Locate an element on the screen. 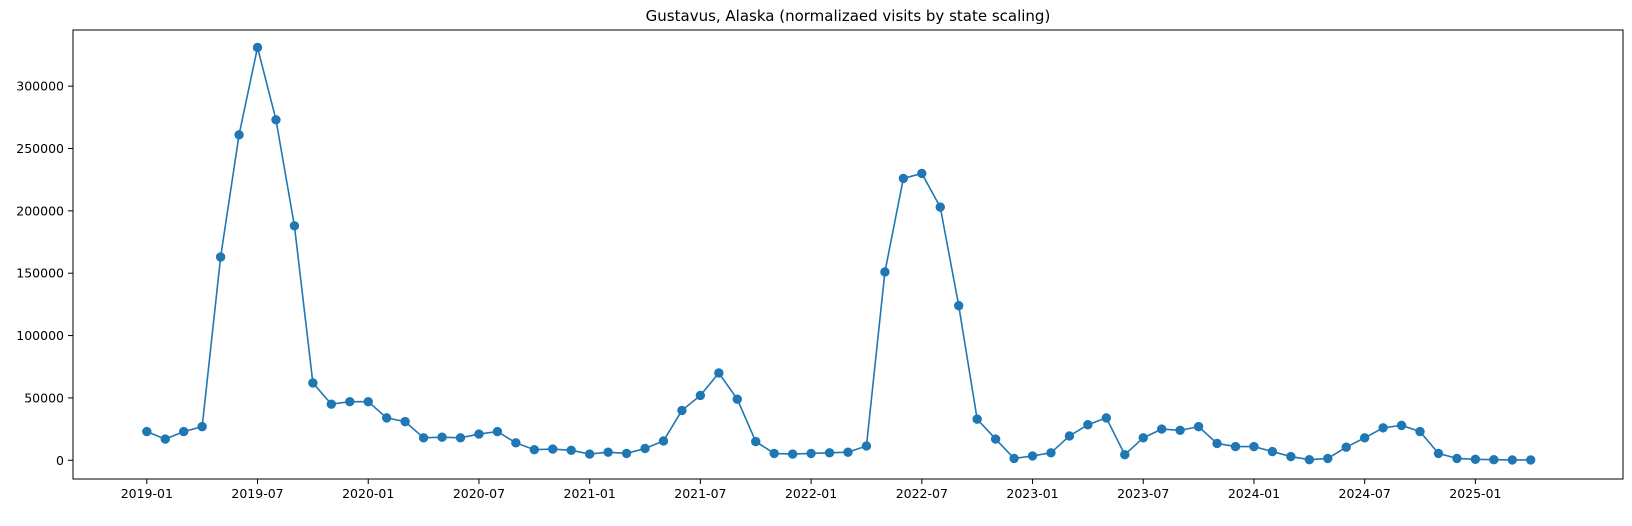 Image resolution: width=1632 pixels, height=526 pixels. x-tick-label: 2019-07 is located at coordinates (257, 493).